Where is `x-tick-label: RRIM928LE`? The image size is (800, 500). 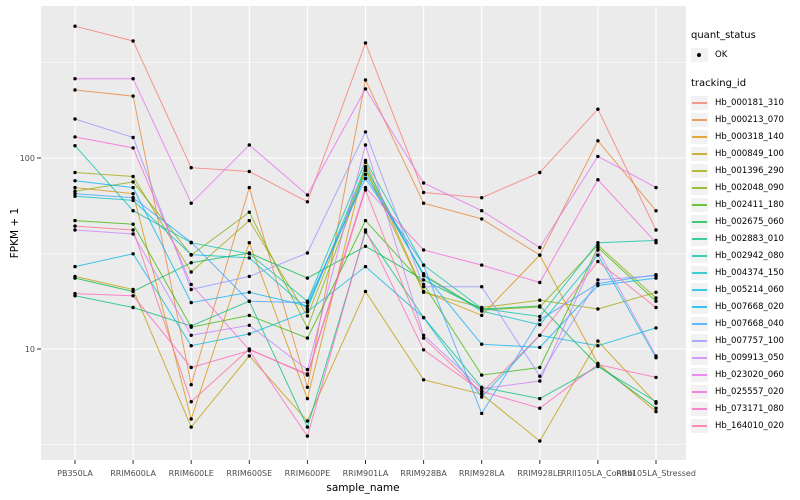 x-tick-label: RRIM928LE is located at coordinates (539, 473).